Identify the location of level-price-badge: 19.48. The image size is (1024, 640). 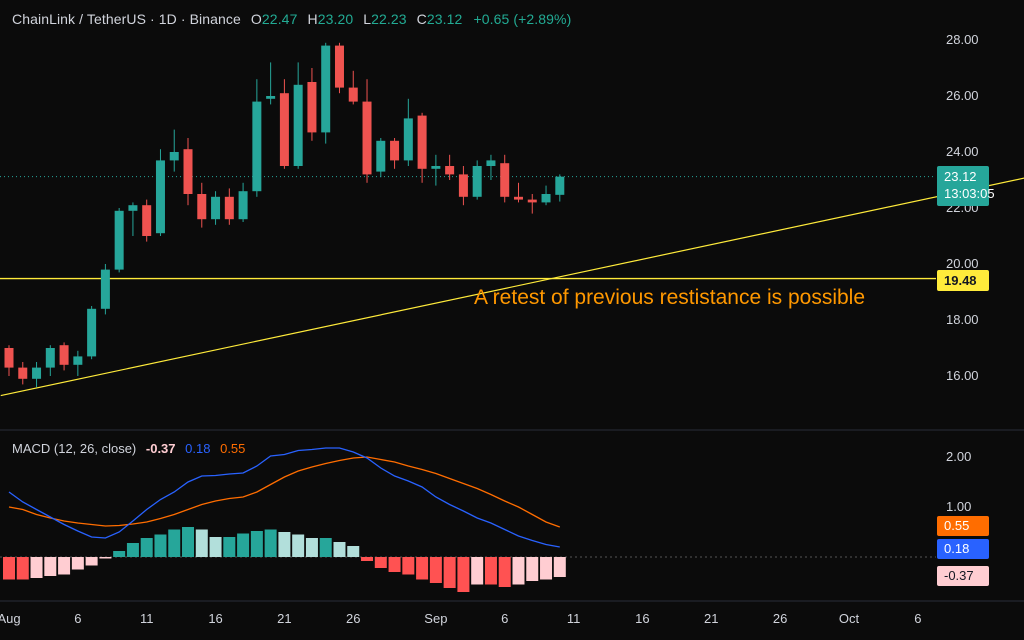
(963, 280).